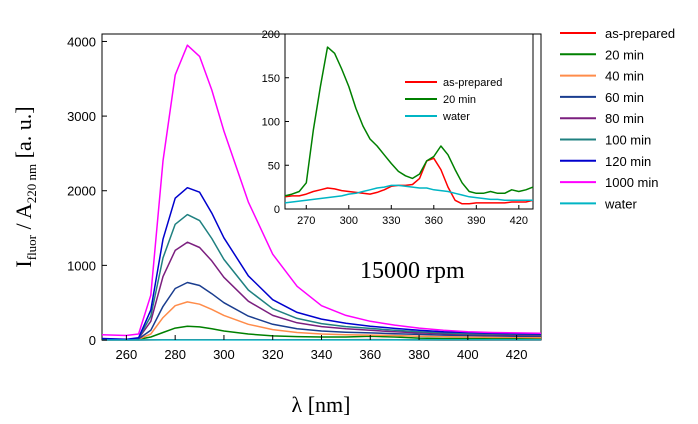  I want to click on series-line-60-min, so click(321, 311).